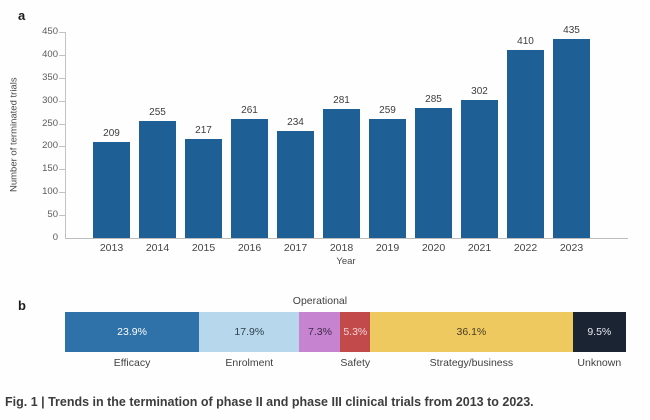  I want to click on x-axis-tick-label: 2022, so click(525, 248).